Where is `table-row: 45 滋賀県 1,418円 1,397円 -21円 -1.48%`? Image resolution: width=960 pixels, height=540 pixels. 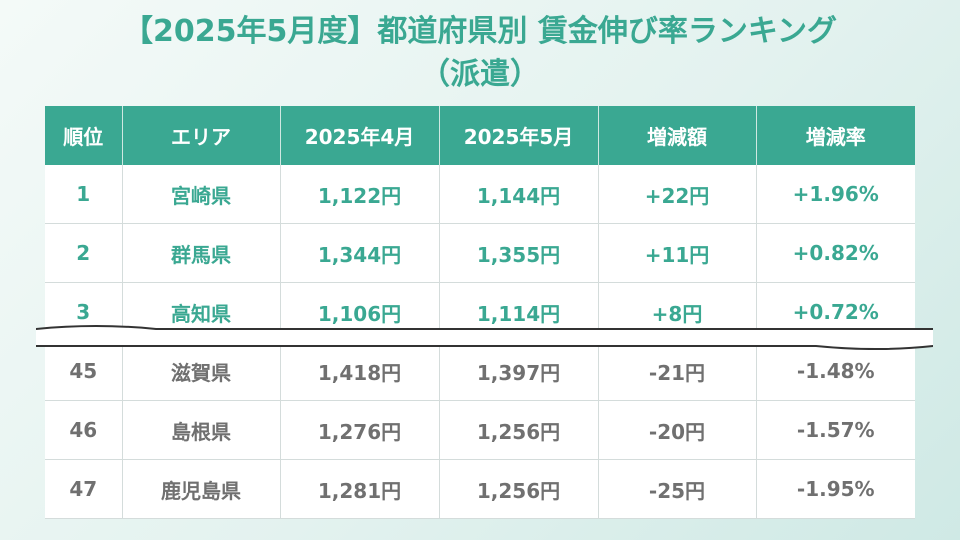
table-row: 45 滋賀県 1,418円 1,397円 -21円 -1.48% is located at coordinates (480, 371).